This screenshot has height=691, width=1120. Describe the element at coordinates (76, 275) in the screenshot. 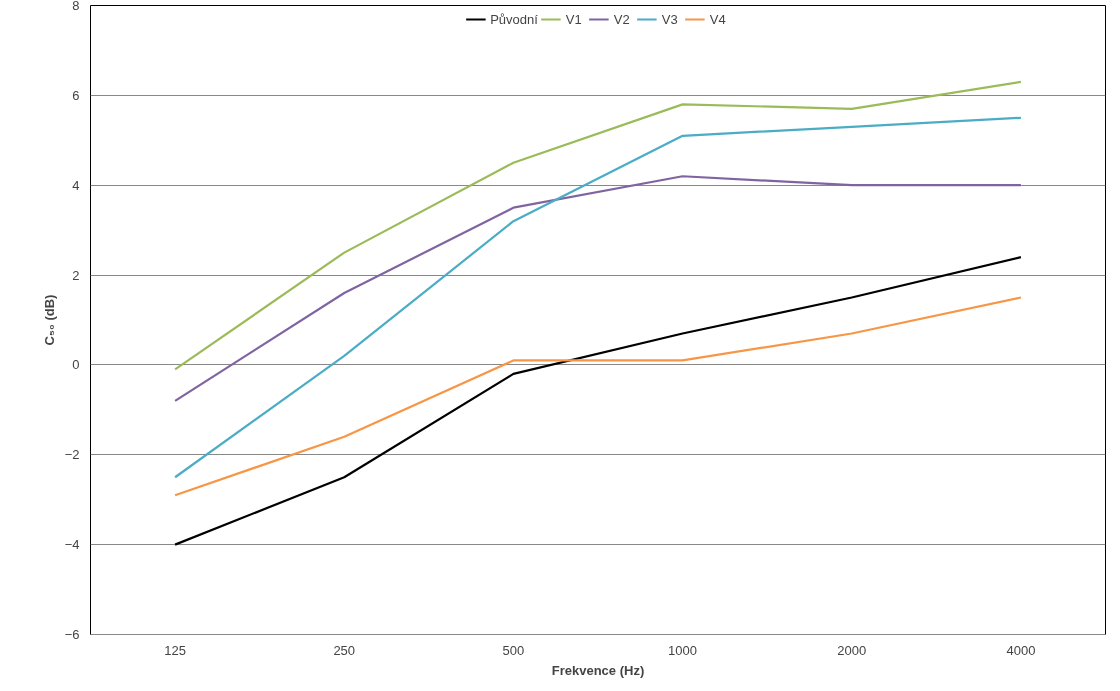

I see `y-tick-label: 2` at that location.